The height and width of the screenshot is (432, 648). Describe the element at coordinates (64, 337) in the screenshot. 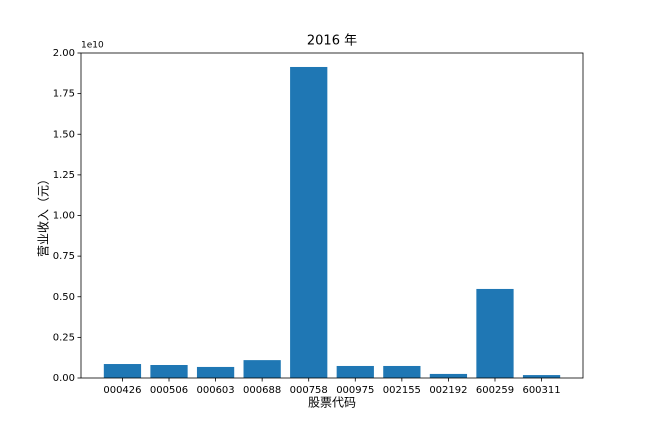

I see `y-tick-label: 0.25` at that location.